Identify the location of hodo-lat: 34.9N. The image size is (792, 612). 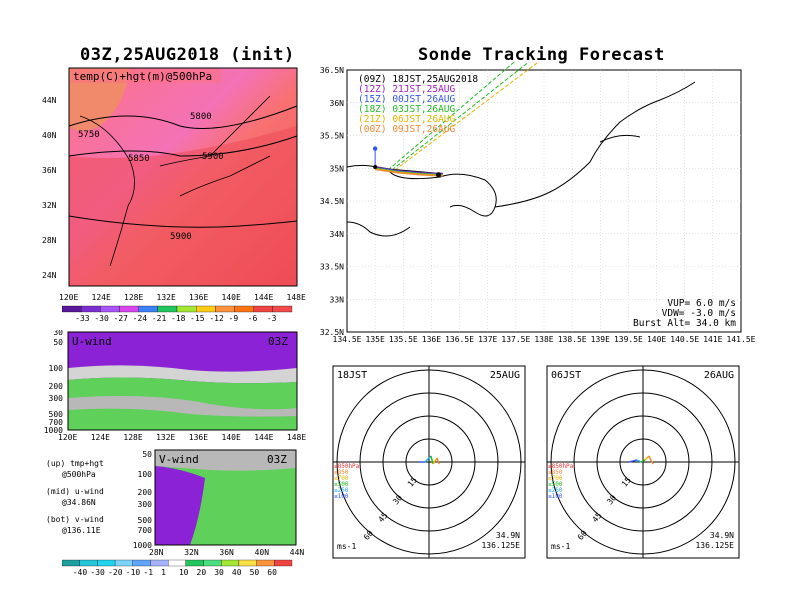
(722, 535).